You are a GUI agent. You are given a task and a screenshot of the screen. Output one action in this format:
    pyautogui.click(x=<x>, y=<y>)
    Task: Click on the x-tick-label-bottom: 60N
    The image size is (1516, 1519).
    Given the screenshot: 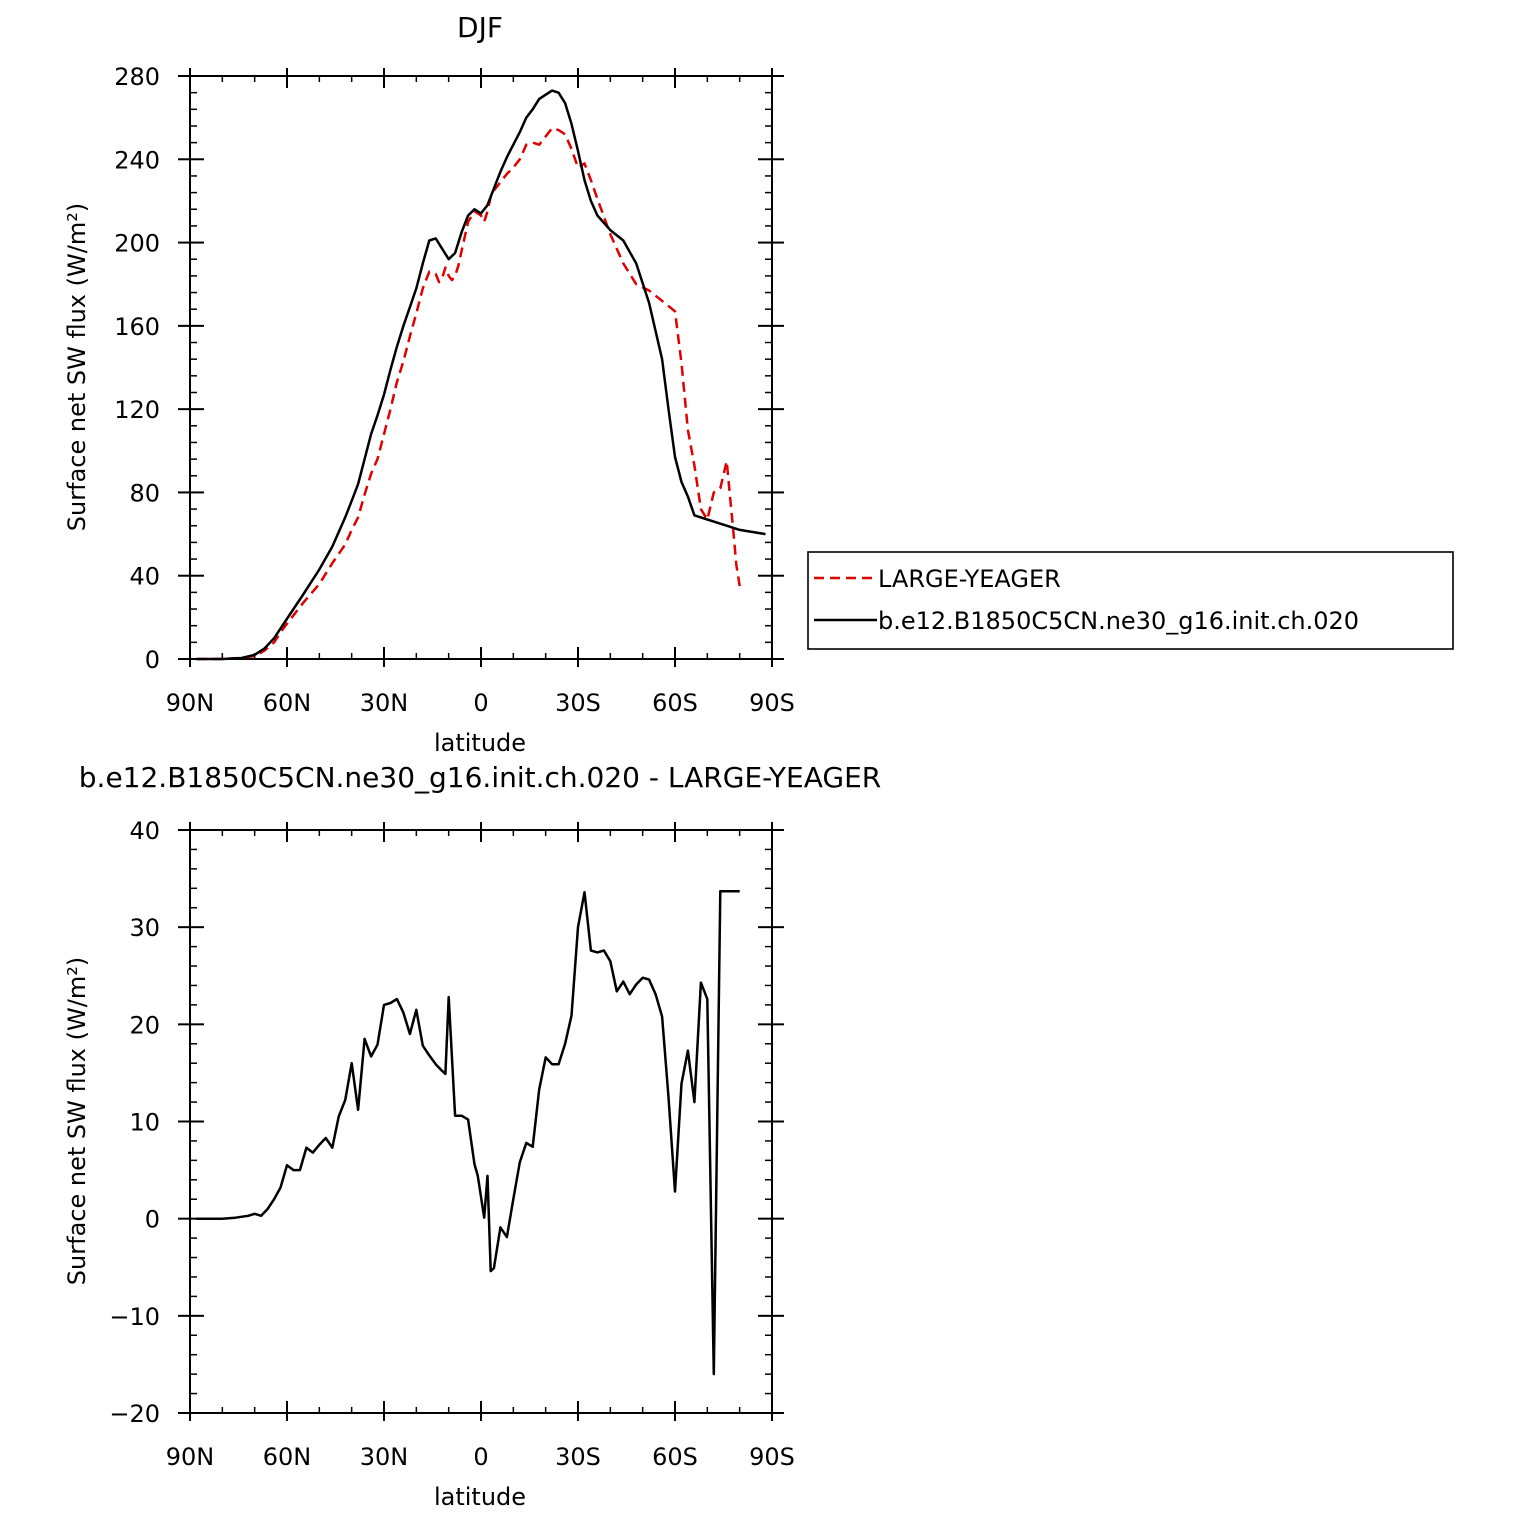 What is the action you would take?
    pyautogui.click(x=287, y=1457)
    